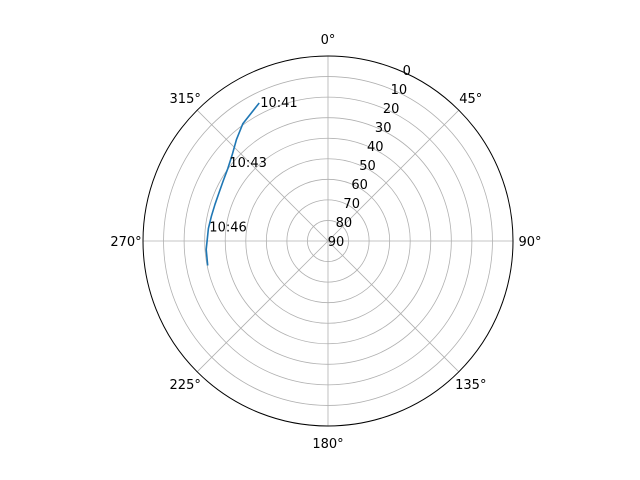  Describe the element at coordinates (470, 99) in the screenshot. I see `theta-tick-label: 45°` at that location.